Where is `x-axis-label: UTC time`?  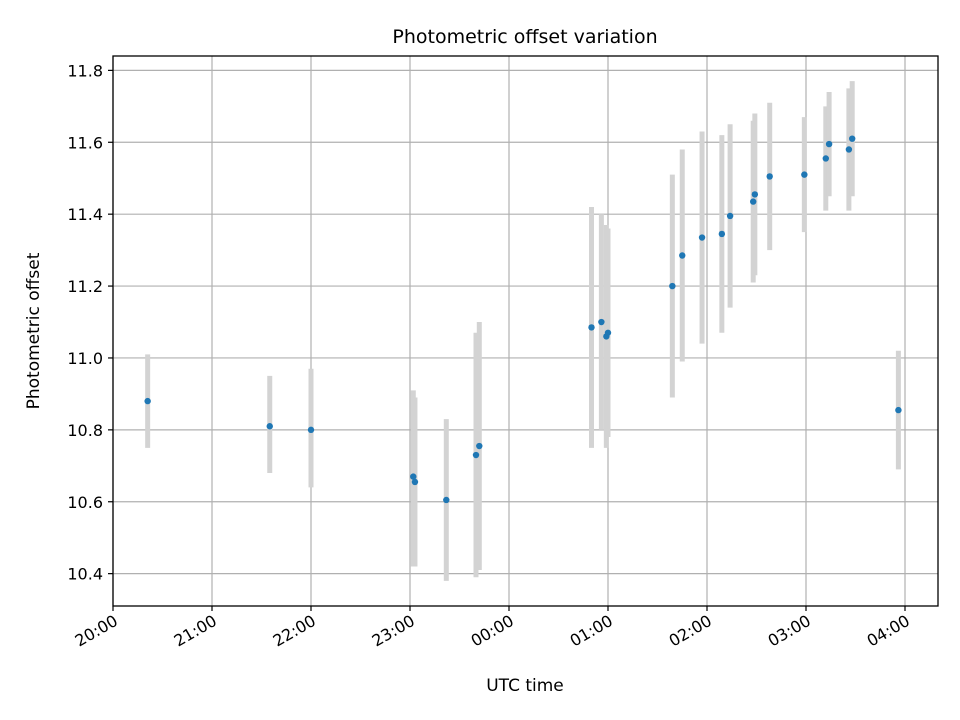 x-axis-label: UTC time is located at coordinates (525, 686).